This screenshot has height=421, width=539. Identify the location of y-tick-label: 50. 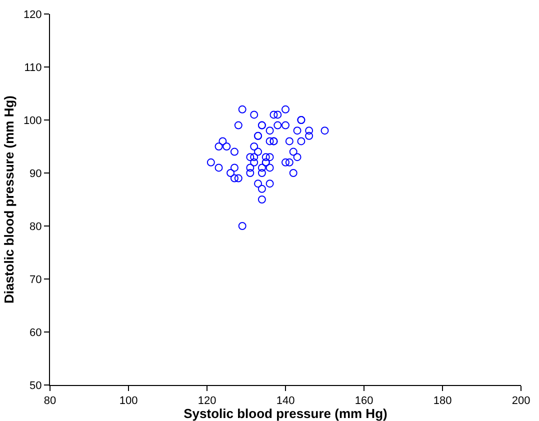
(36, 386).